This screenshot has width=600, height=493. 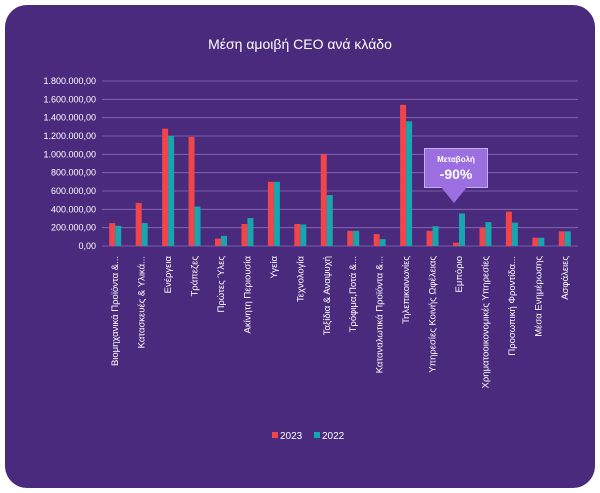 I want to click on callout-value: -90%, so click(x=456, y=174).